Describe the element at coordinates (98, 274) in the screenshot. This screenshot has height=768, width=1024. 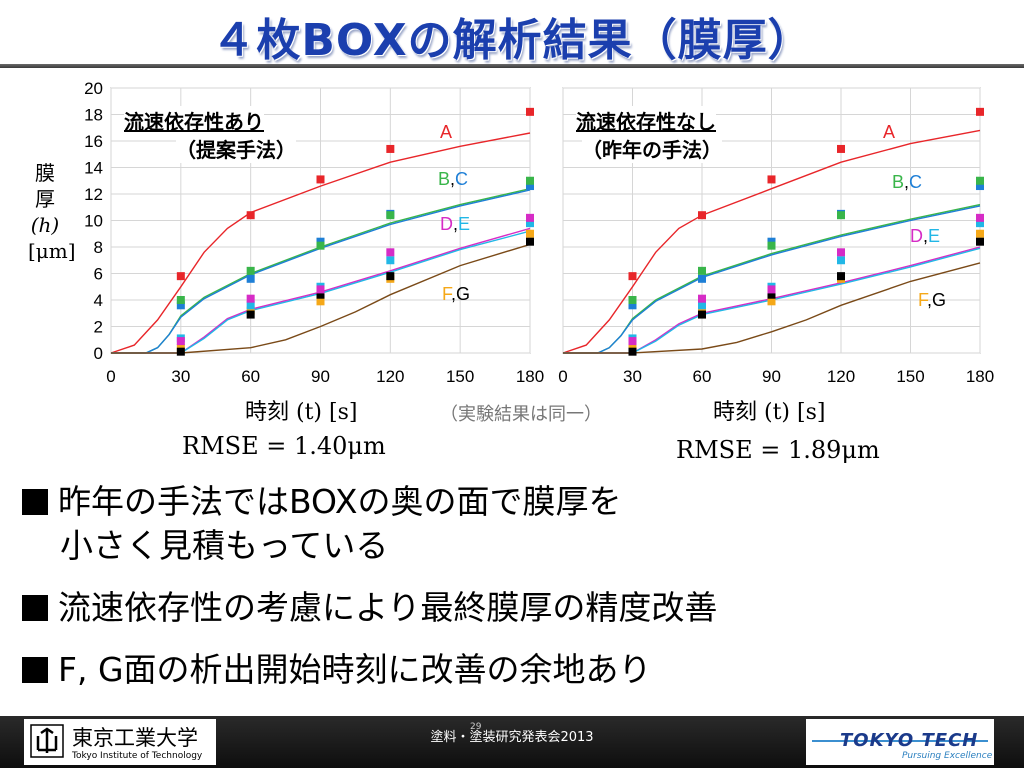
I see `y-tick-label: 6` at that location.